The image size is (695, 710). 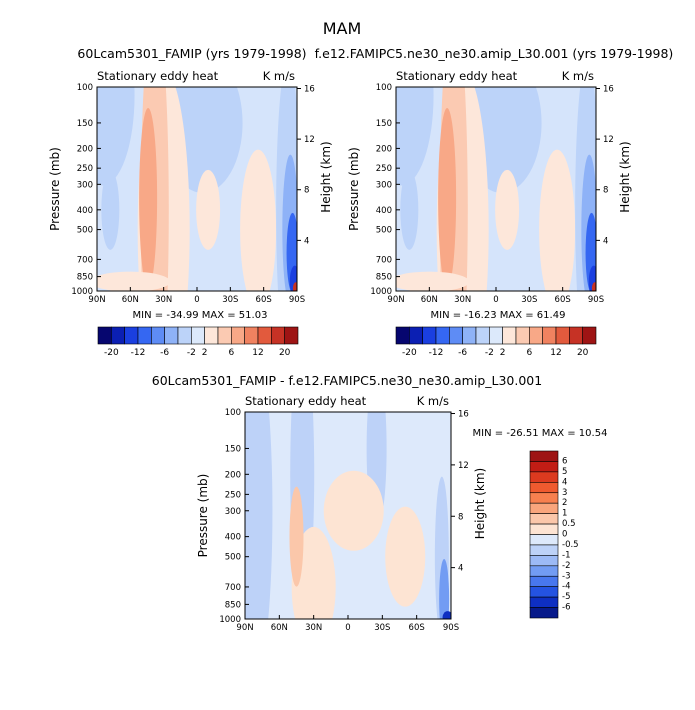 I want to click on contour-blue, so click(x=409, y=209).